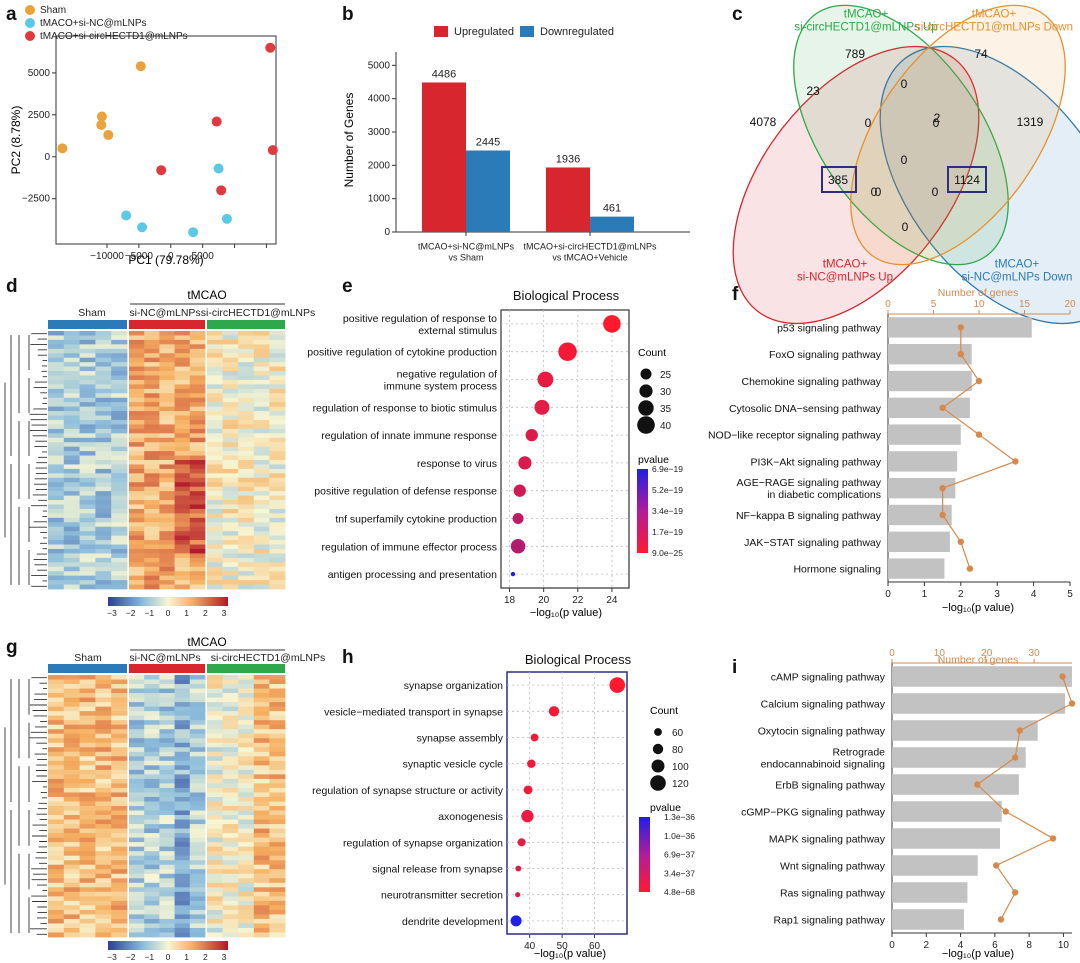  Describe the element at coordinates (348, 14) in the screenshot. I see `panel-letter-b: b` at that location.